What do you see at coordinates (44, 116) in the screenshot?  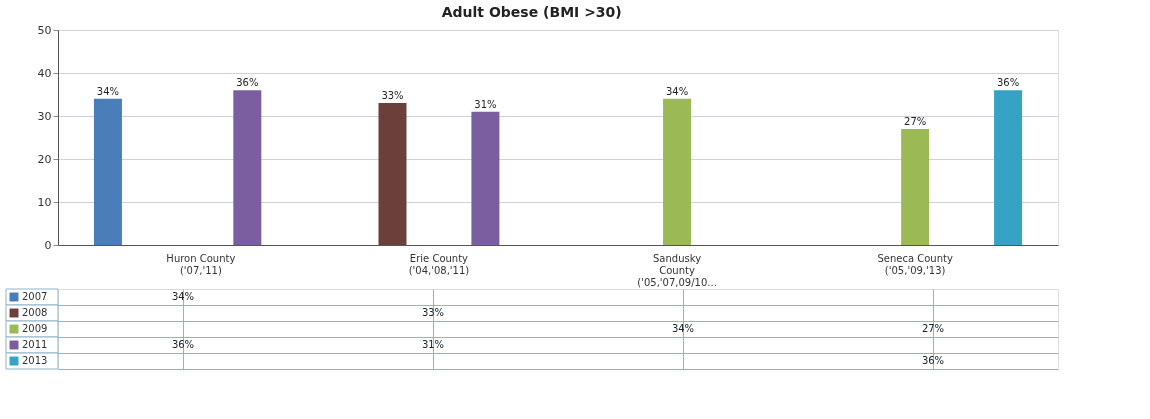 I see `y-tick-label: 30` at bounding box center [44, 116].